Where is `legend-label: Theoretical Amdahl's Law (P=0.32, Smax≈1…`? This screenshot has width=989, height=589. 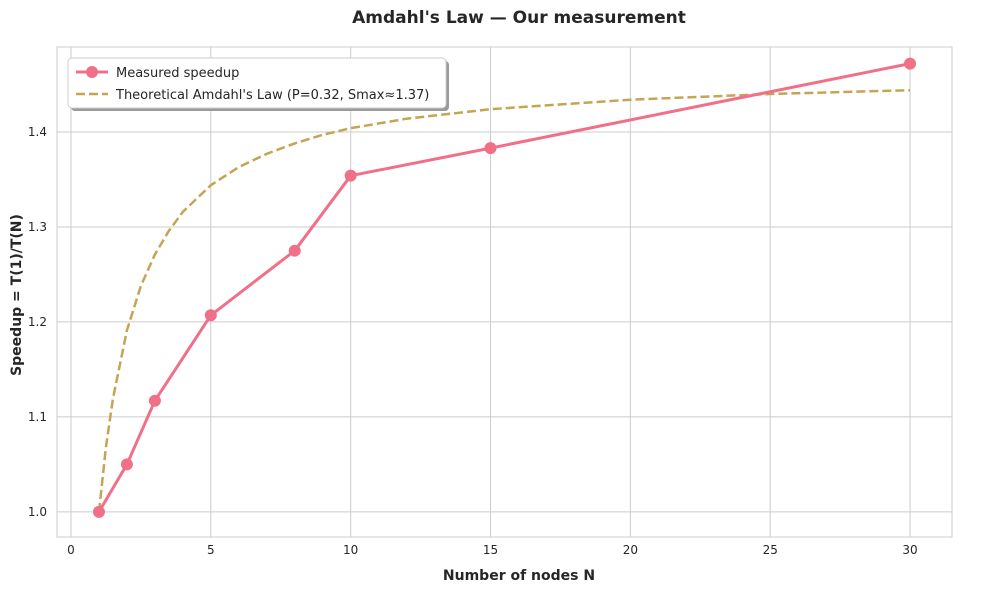 legend-label: Theoretical Amdahl's Law (P=0.32, Smax≈1… is located at coordinates (272, 95).